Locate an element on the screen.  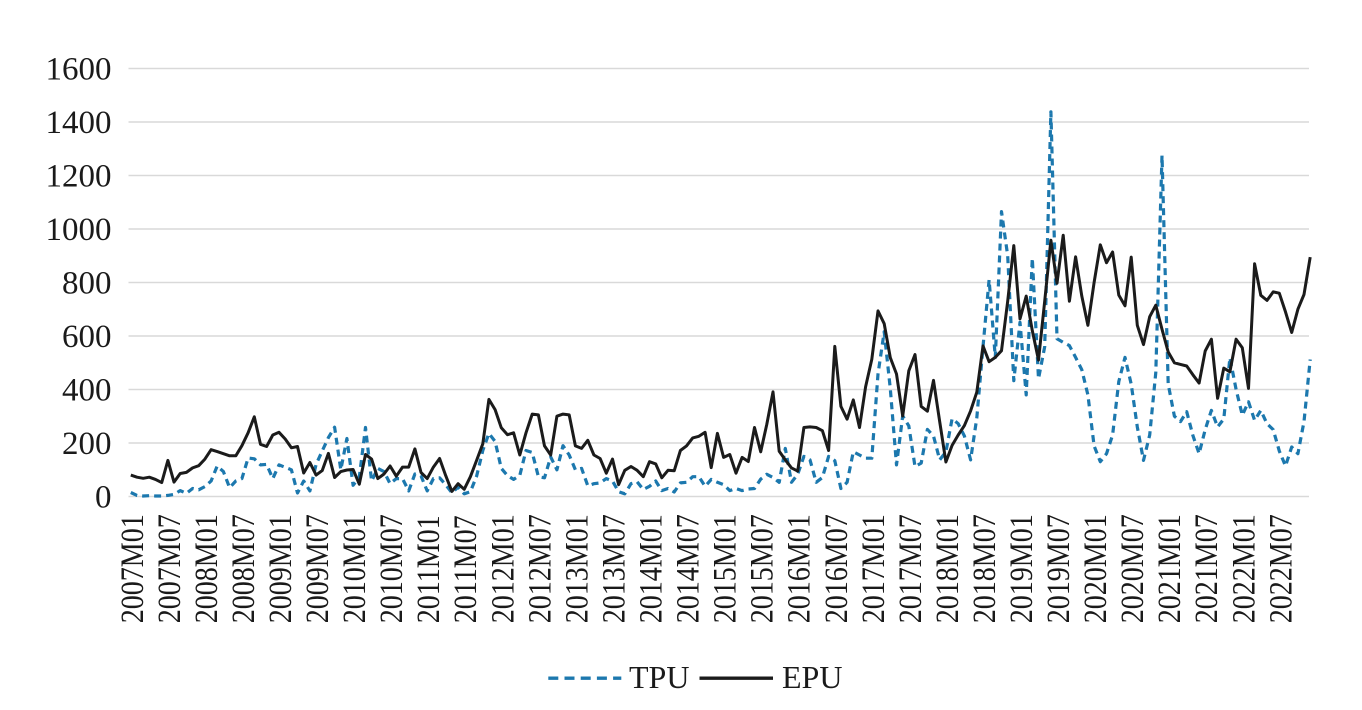
svg-text: 2008M07 is located at coordinates (243, 568).